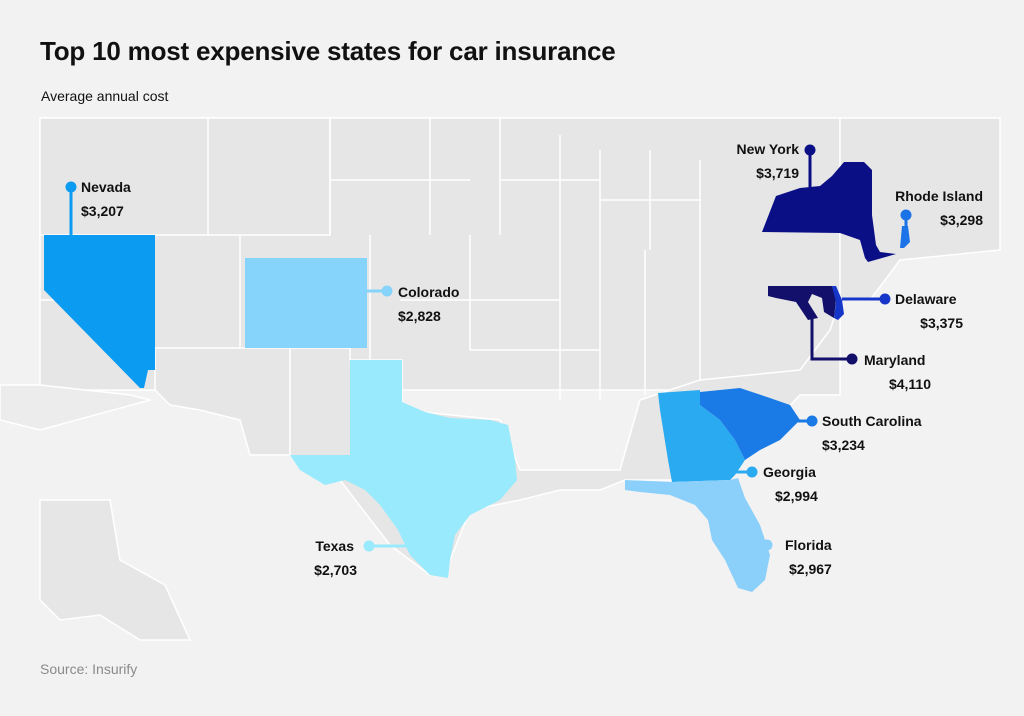 Image resolution: width=1024 pixels, height=716 pixels. What do you see at coordinates (941, 323) in the screenshot?
I see `label-delaware-value: $3,375` at bounding box center [941, 323].